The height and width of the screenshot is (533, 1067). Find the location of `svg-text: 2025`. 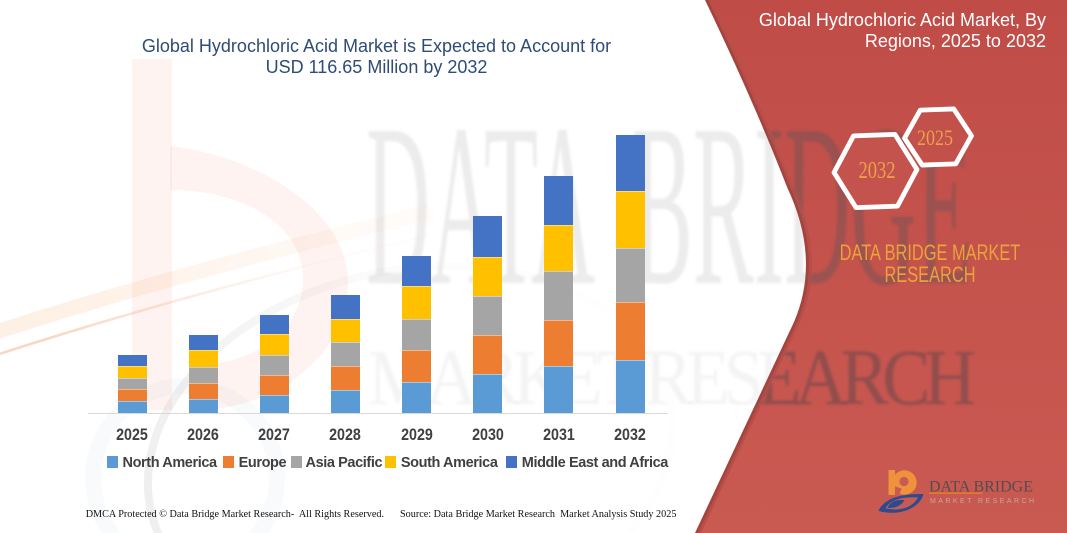

svg-text: 2025 is located at coordinates (935, 137).